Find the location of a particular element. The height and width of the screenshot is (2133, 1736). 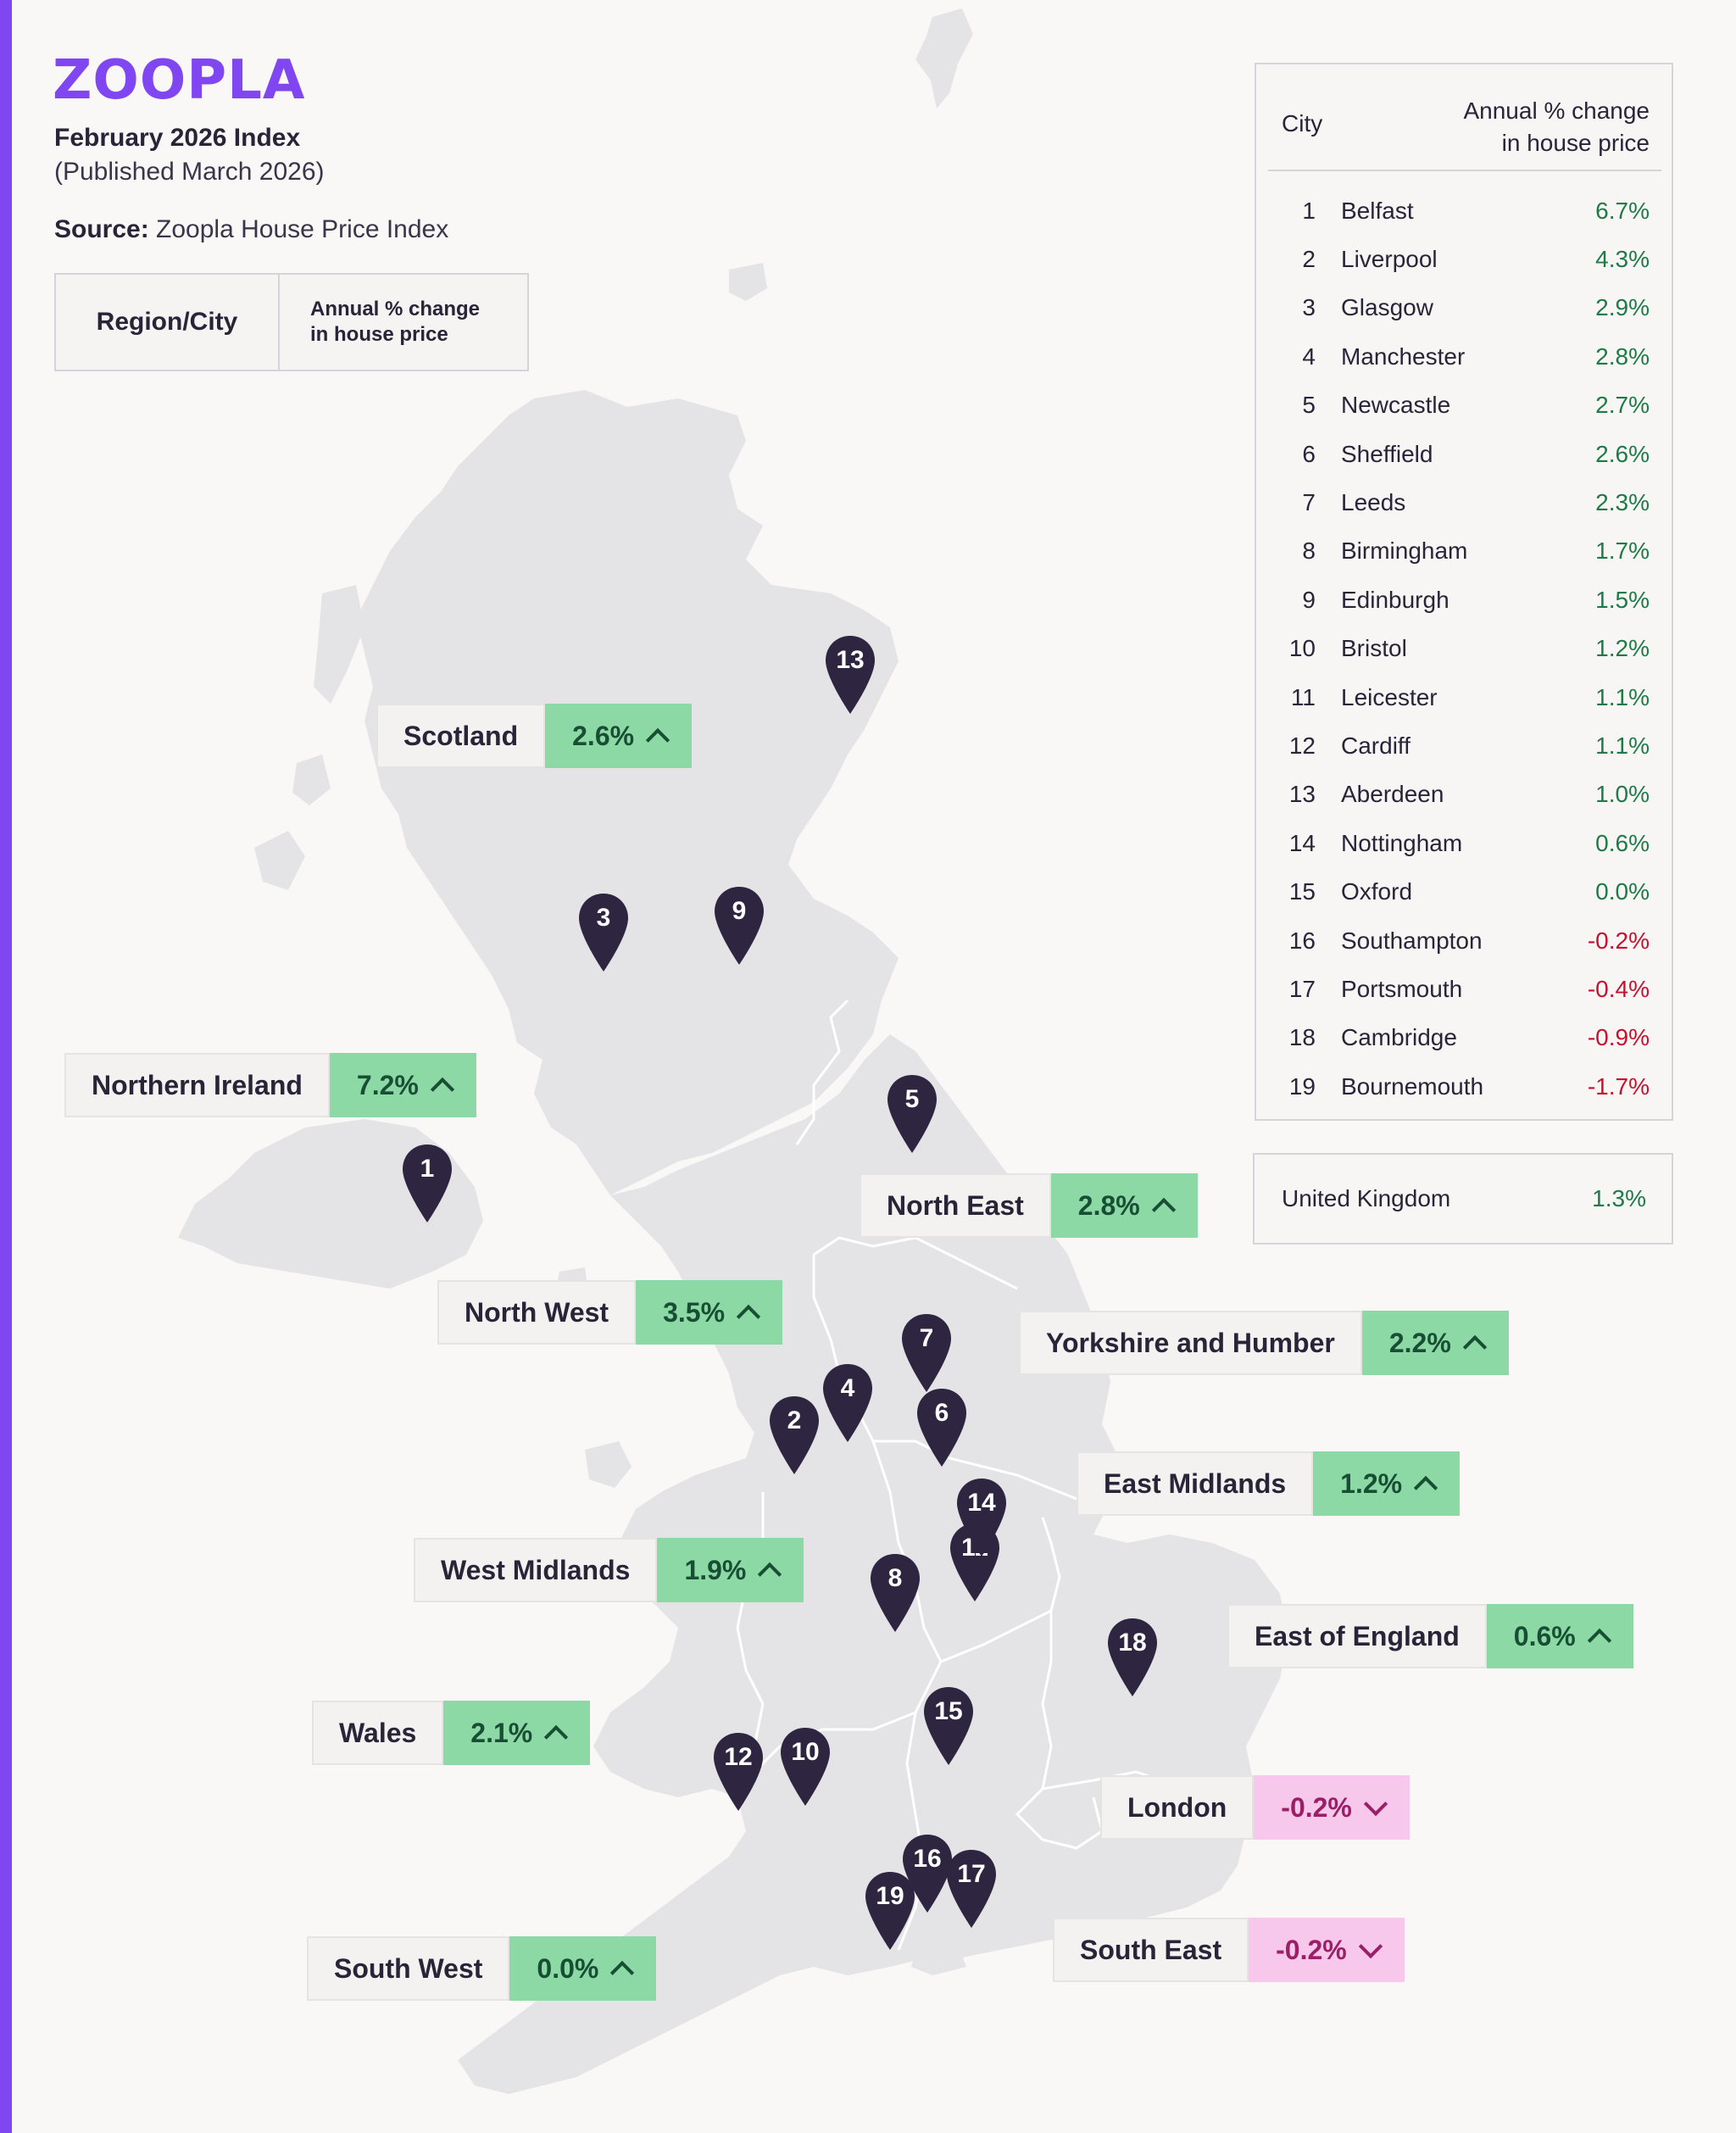

city-value: 0.0% is located at coordinates (1622, 891).